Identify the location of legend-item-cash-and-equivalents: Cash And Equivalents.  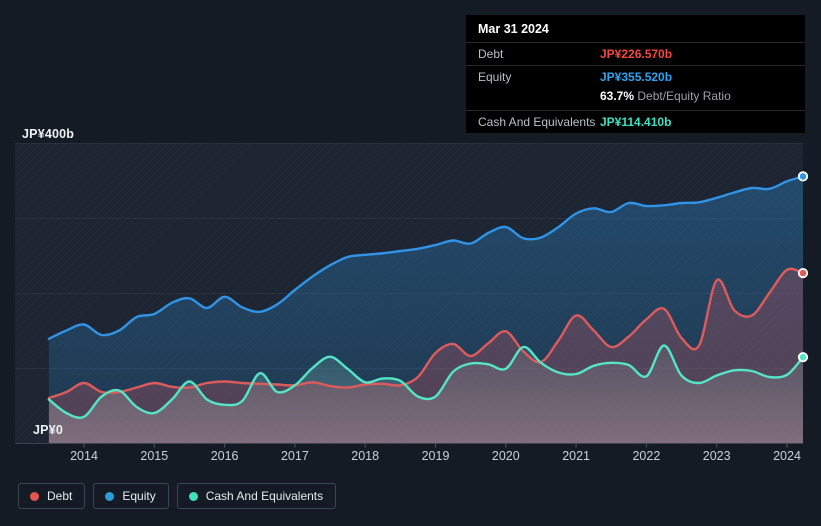
(256, 496).